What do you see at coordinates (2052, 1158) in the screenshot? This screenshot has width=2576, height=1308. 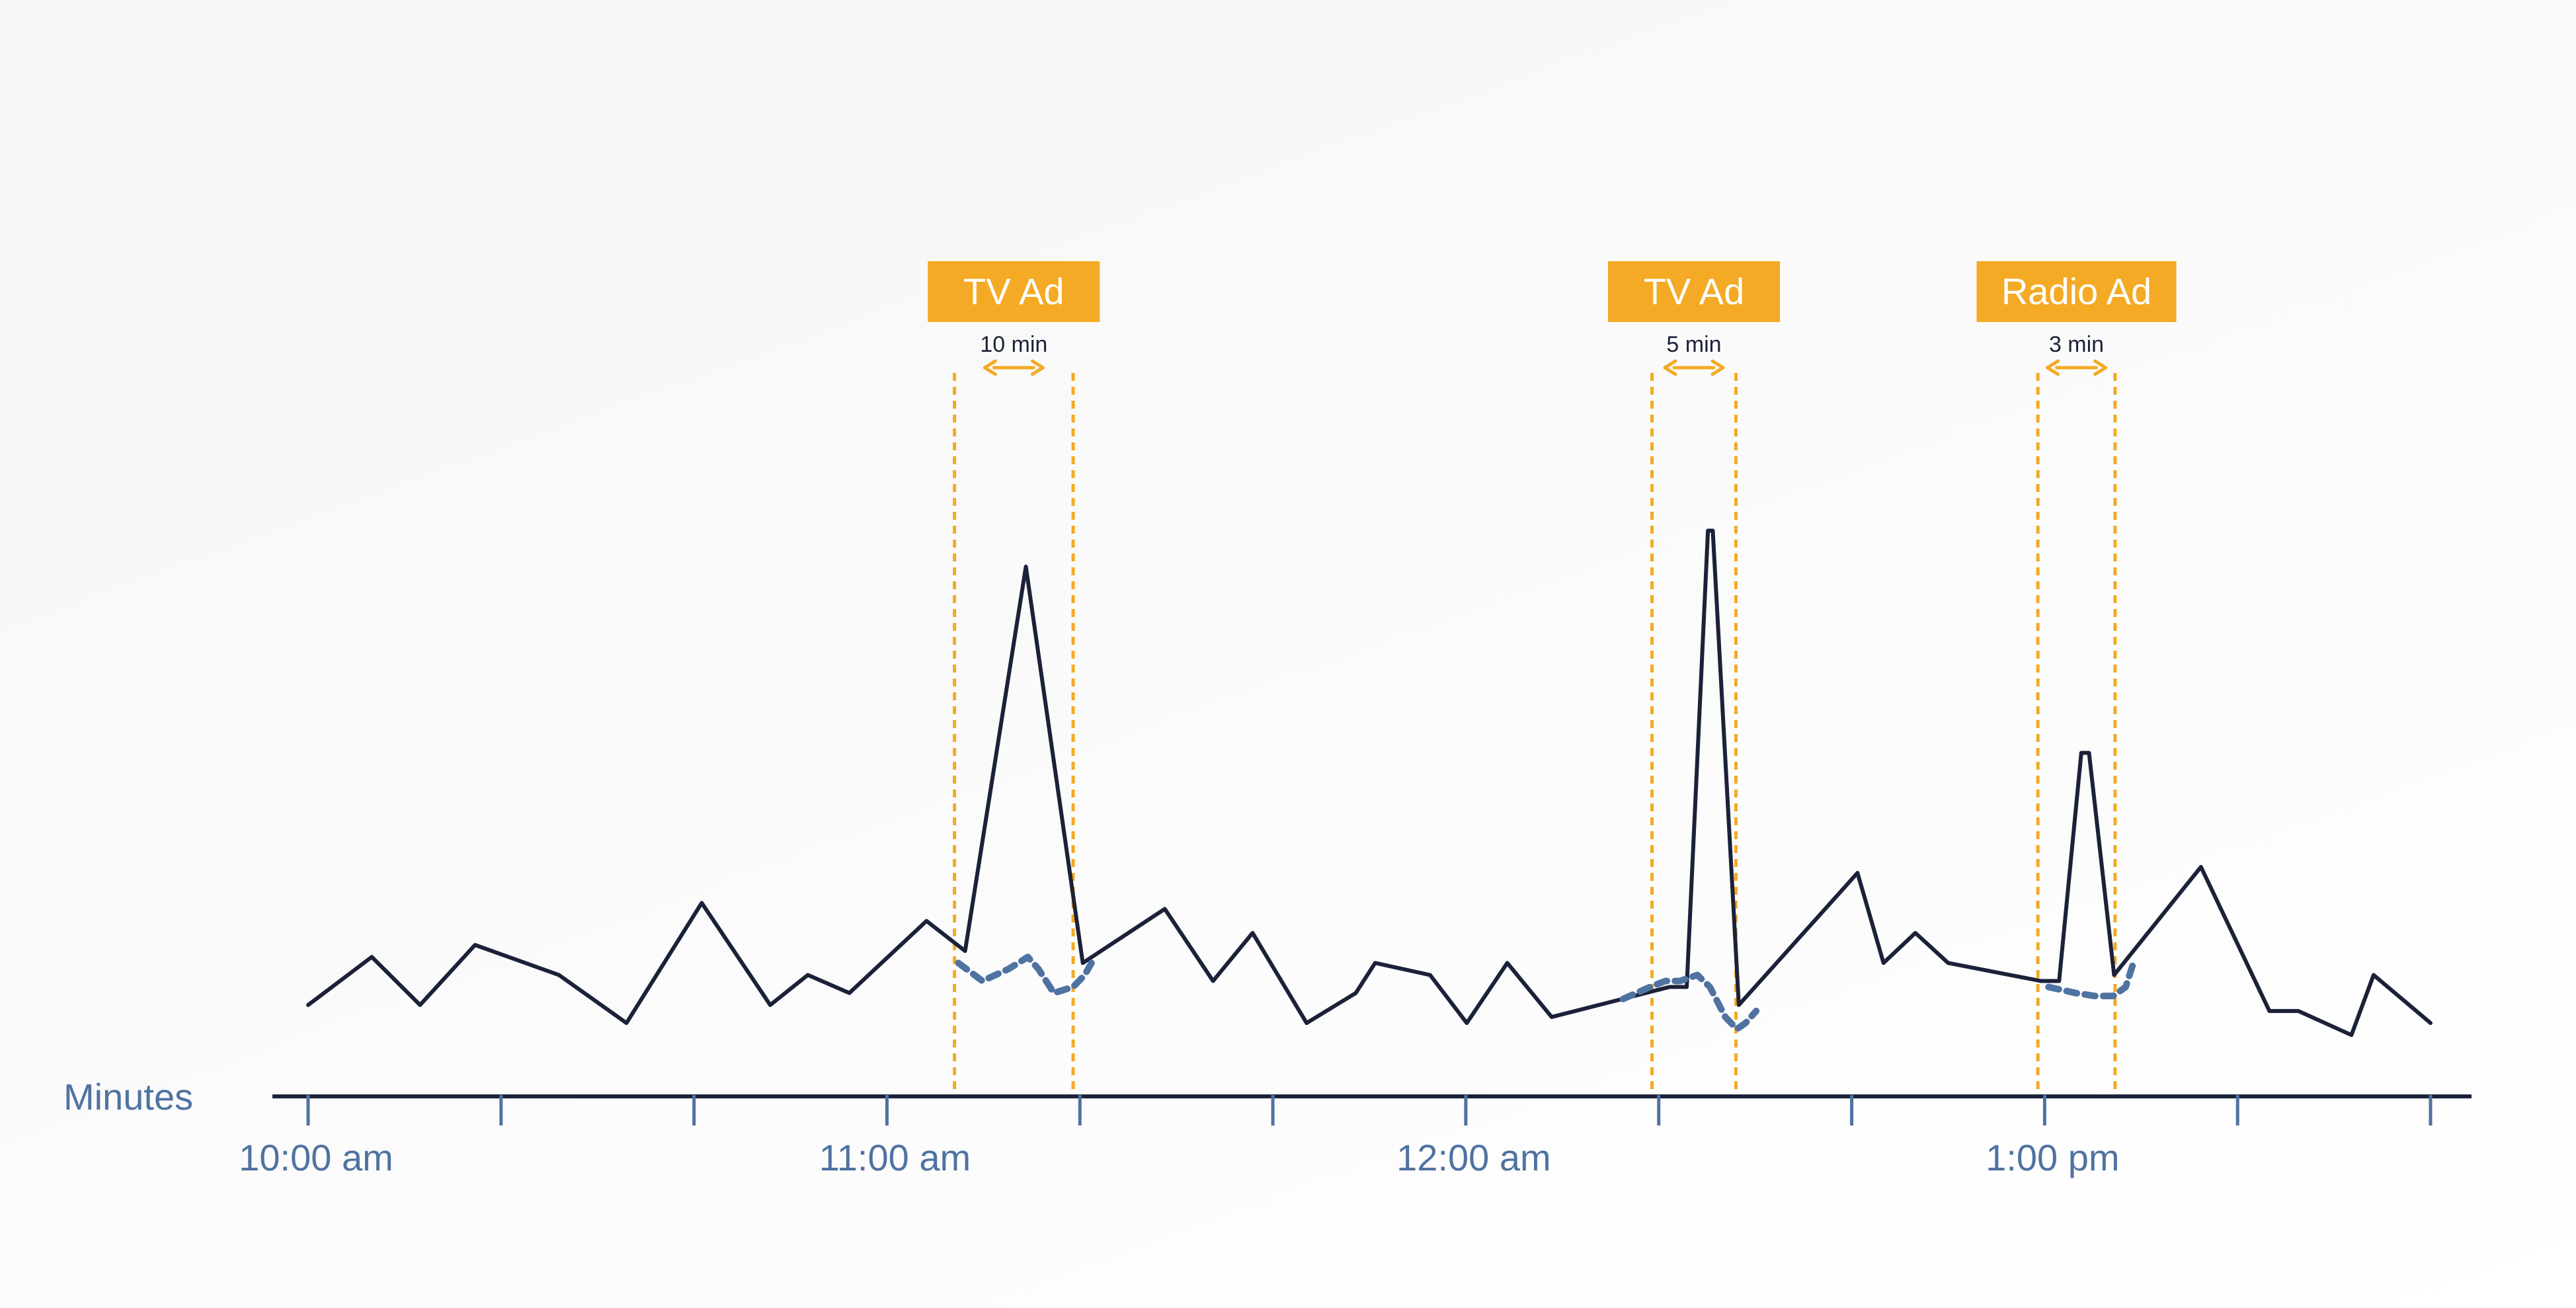 I see `x-tick-label: 1:00 pm` at bounding box center [2052, 1158].